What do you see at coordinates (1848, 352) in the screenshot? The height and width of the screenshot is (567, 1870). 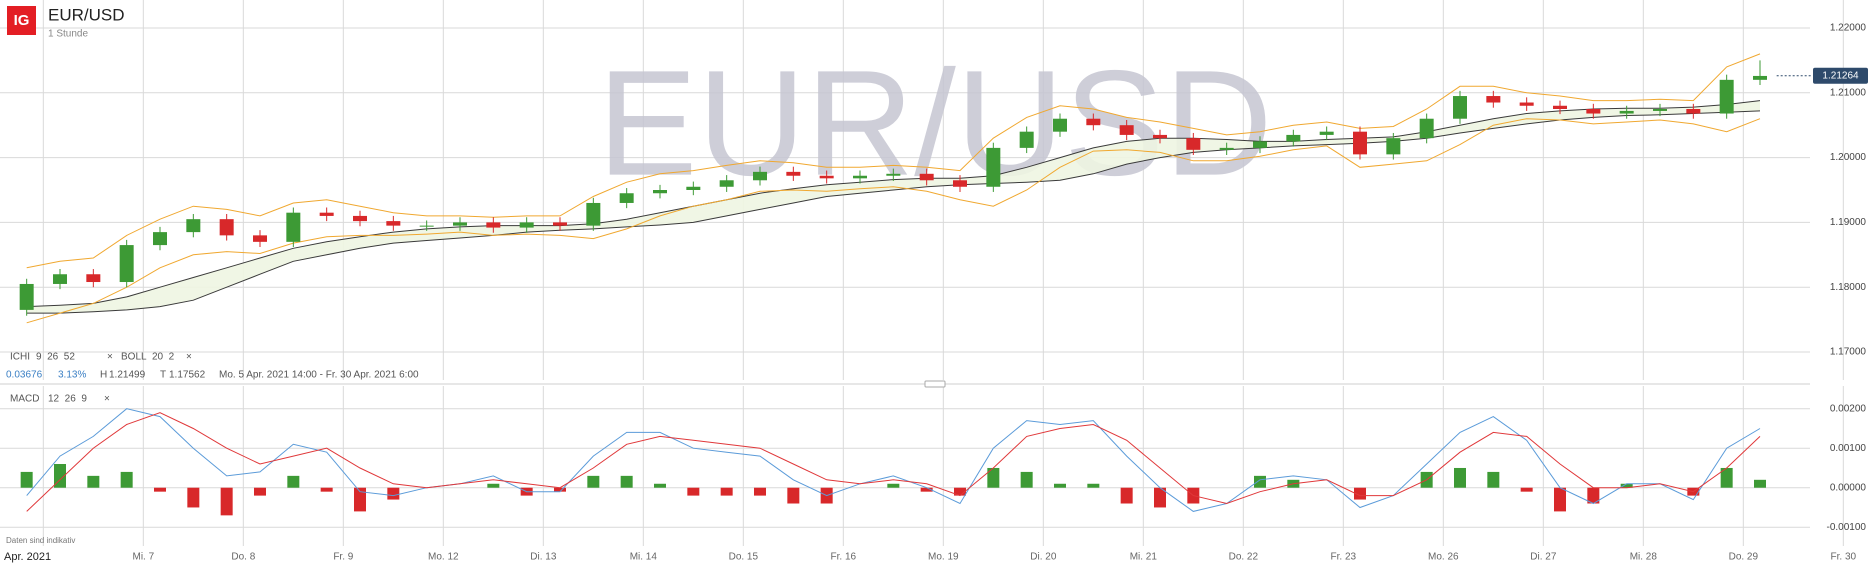 I see `y-tick-label: 1.17000` at bounding box center [1848, 352].